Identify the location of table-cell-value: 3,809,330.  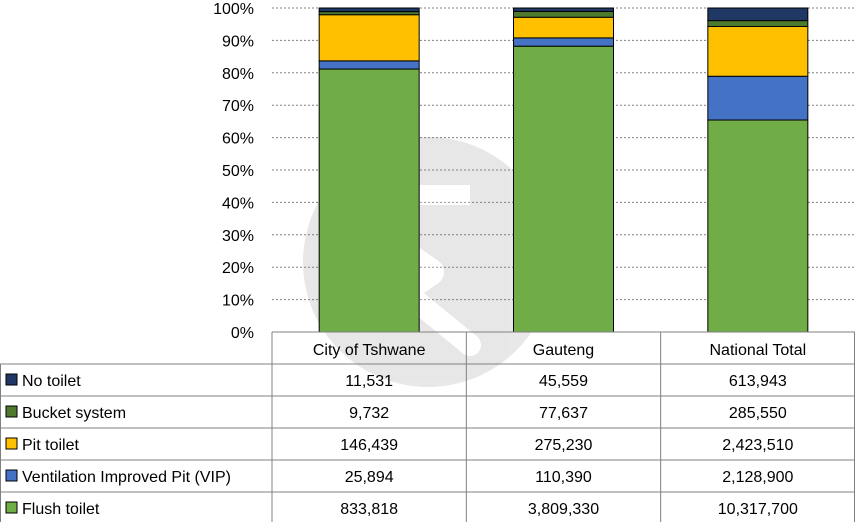
(563, 509).